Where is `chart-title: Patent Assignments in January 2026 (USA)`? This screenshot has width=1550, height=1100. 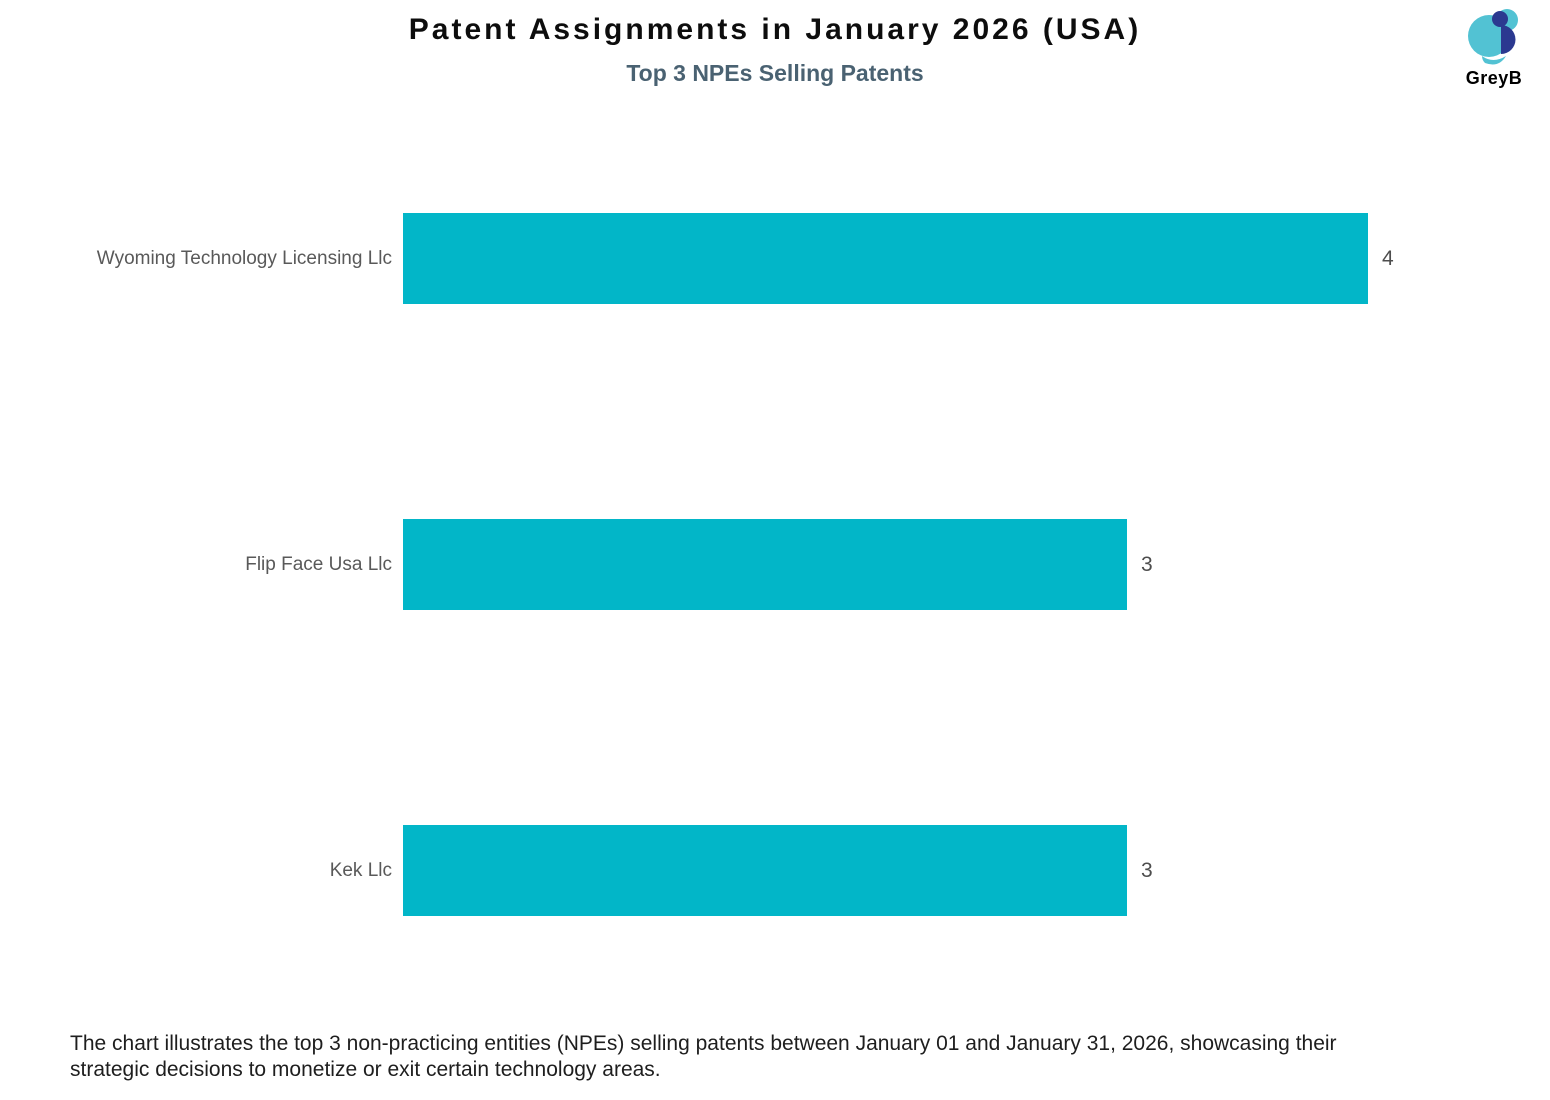
chart-title: Patent Assignments in January 2026 (USA) is located at coordinates (775, 29).